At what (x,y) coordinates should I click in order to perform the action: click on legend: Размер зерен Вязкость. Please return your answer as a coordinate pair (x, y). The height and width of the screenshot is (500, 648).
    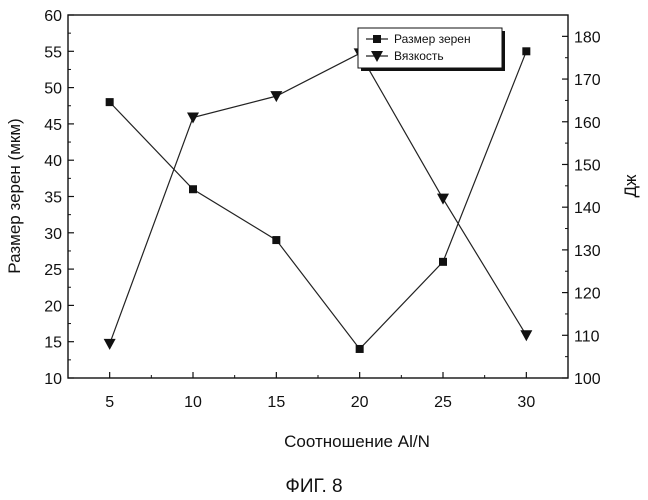
    Looking at the image, I should click on (431, 49).